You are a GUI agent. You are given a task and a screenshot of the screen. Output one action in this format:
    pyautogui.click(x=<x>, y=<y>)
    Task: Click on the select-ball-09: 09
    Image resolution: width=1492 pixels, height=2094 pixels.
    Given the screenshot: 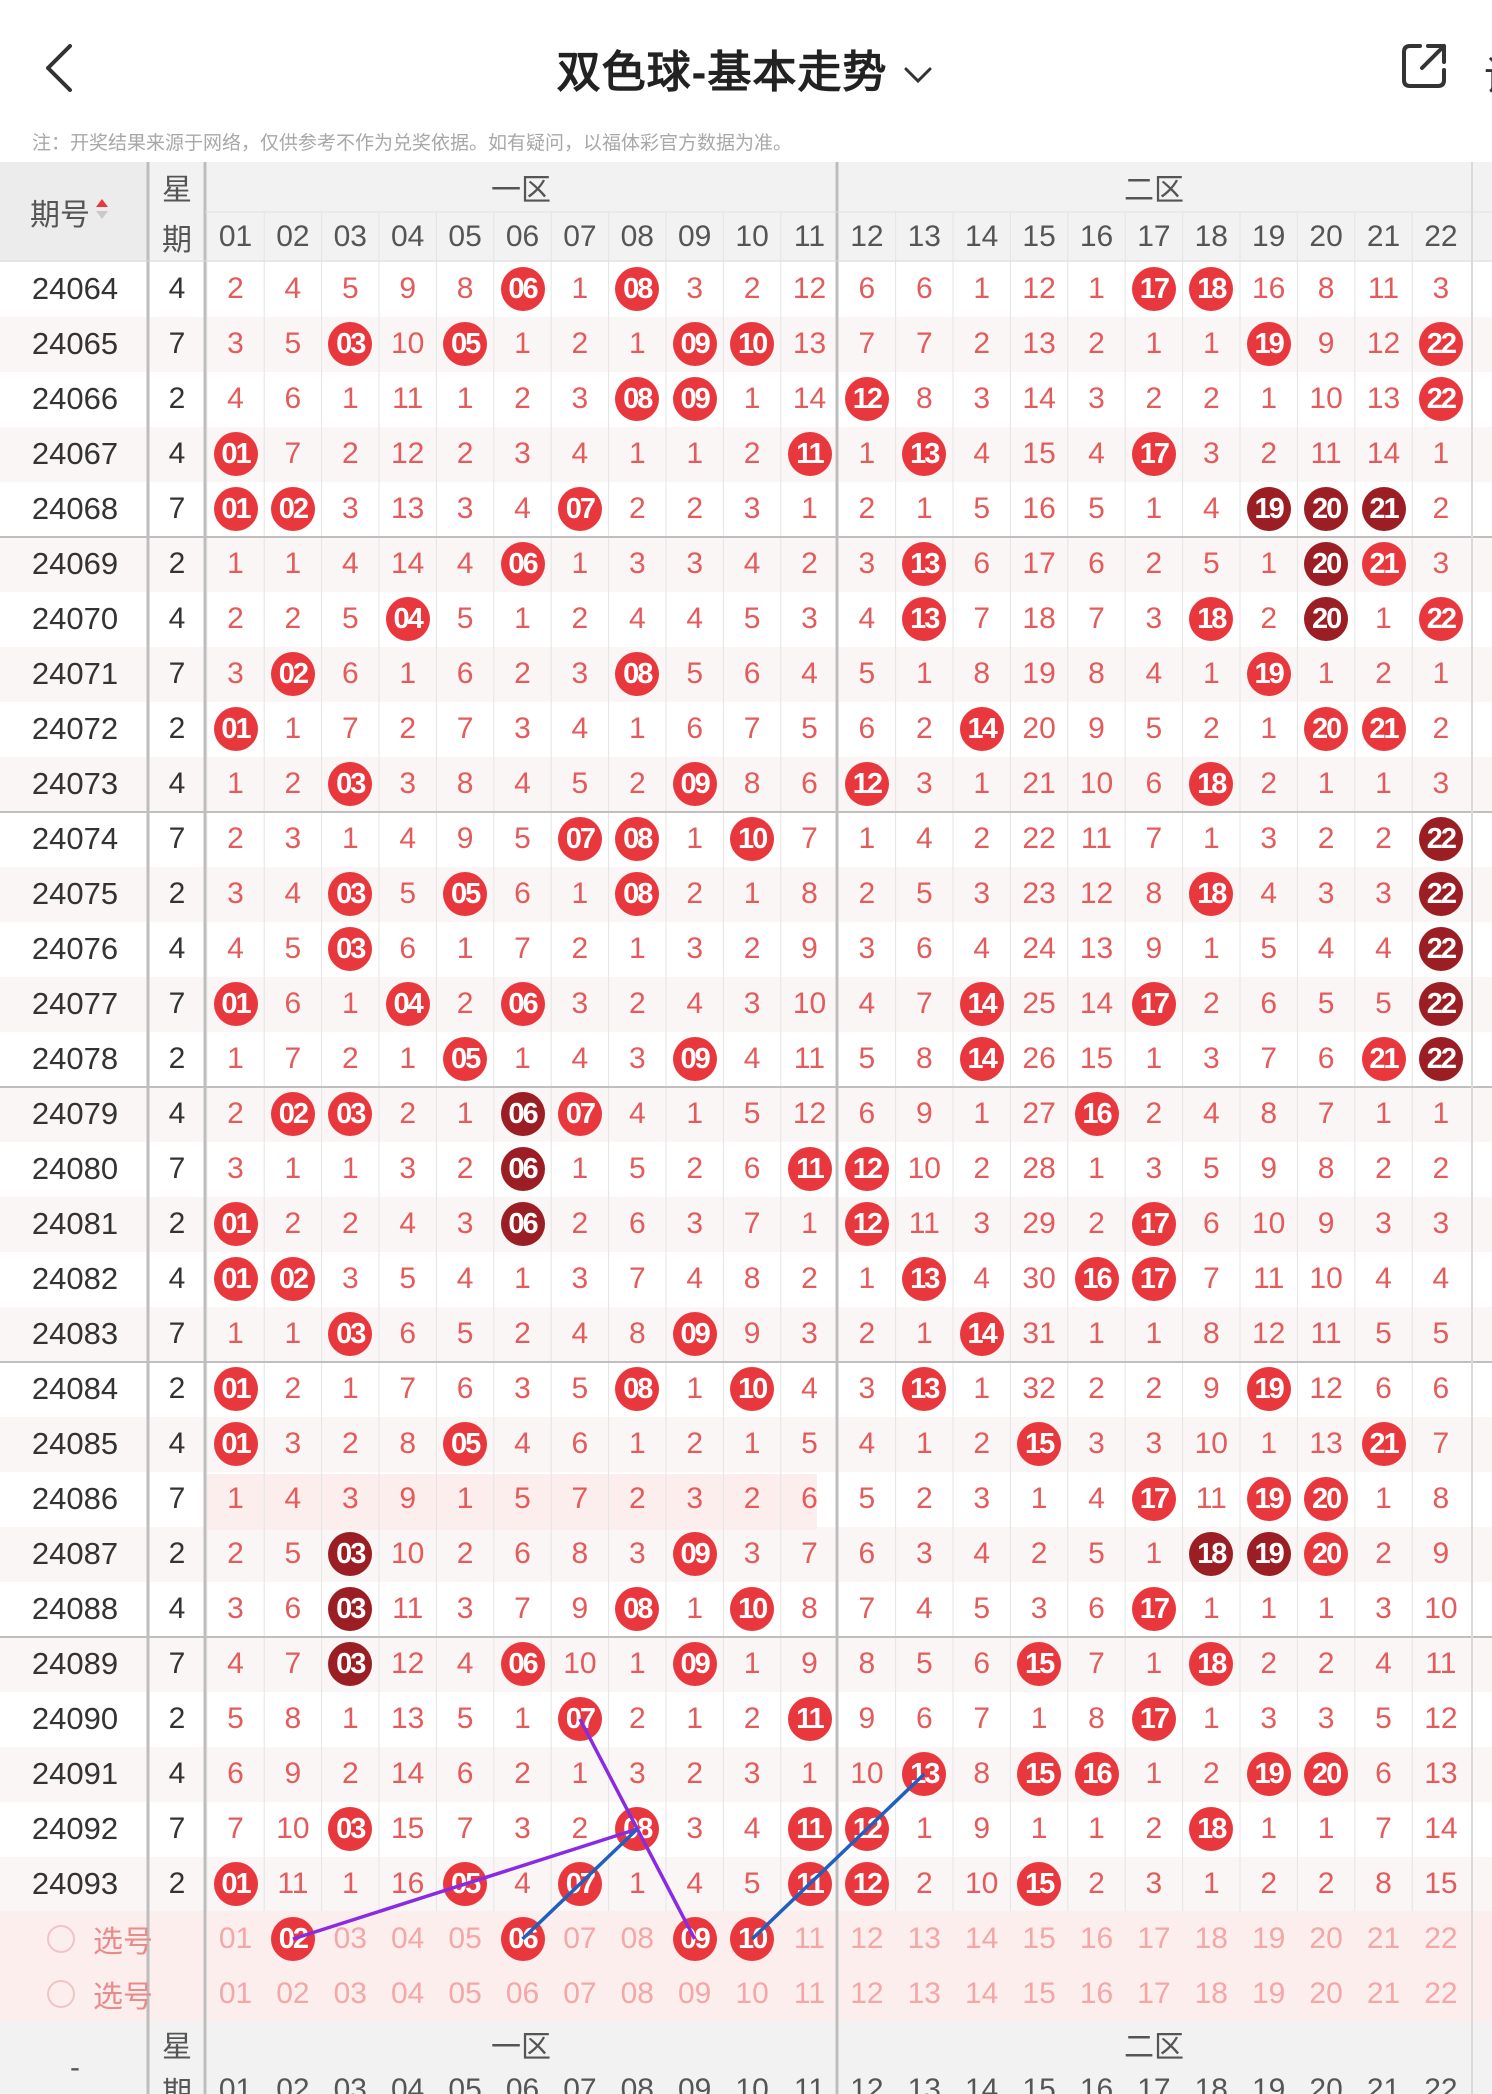 What is the action you would take?
    pyautogui.click(x=695, y=1939)
    